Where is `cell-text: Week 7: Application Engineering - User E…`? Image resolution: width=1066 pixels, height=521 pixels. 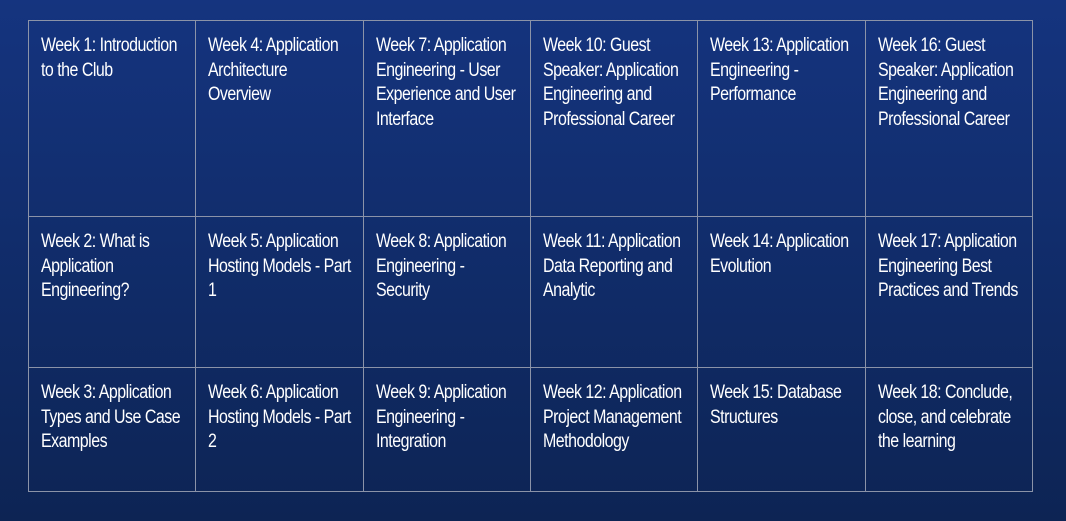
cell-text: Week 7: Application Engineering - User E… is located at coordinates (445, 82).